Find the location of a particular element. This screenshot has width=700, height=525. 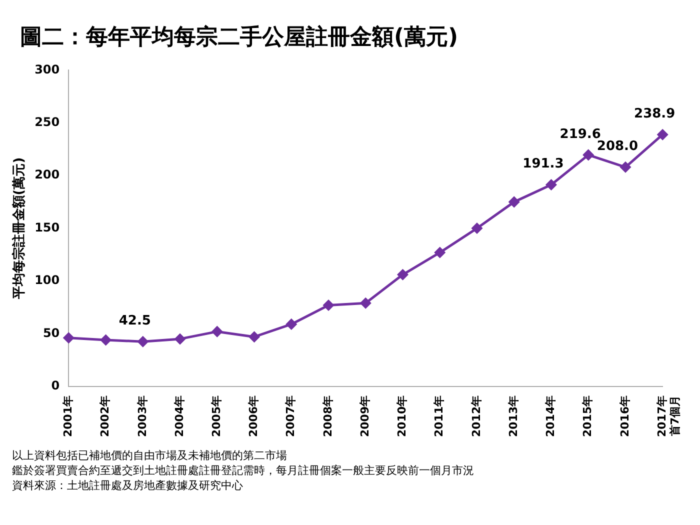

x-tick-label: 2009年 is located at coordinates (365, 416).